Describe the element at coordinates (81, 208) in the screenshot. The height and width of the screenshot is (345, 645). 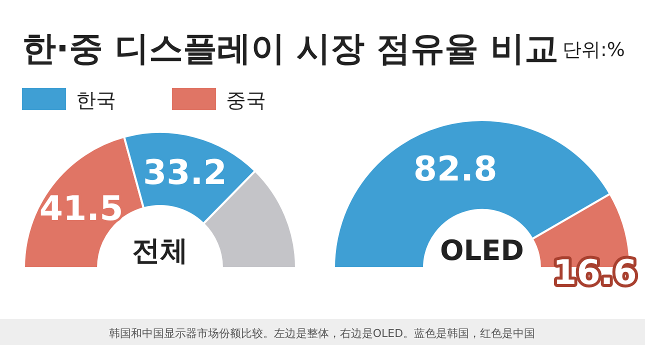
I see `data-label: 41.5` at that location.